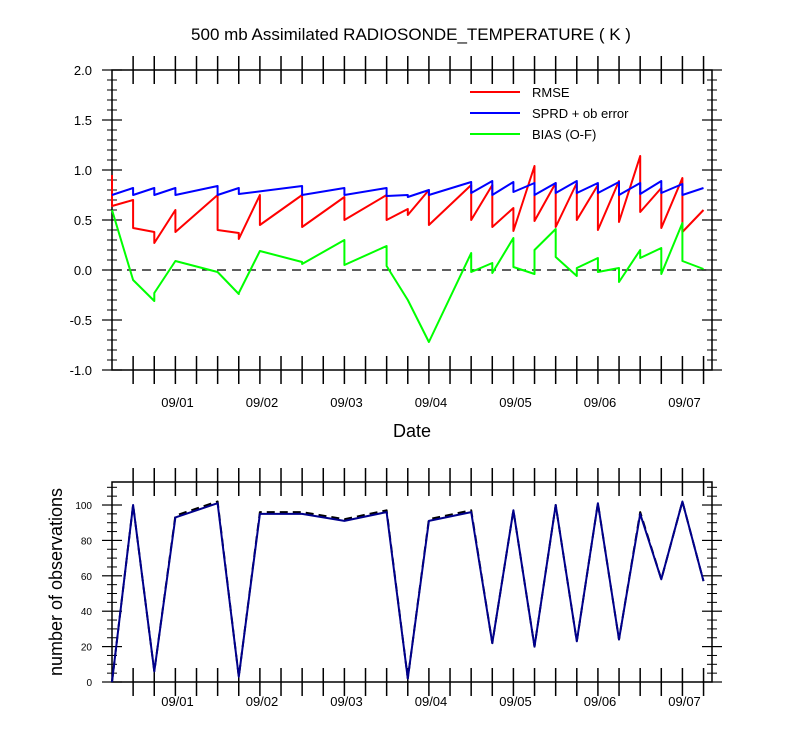 This screenshot has width=800, height=750. I want to click on y-tick-label: 0.5, so click(83, 220).